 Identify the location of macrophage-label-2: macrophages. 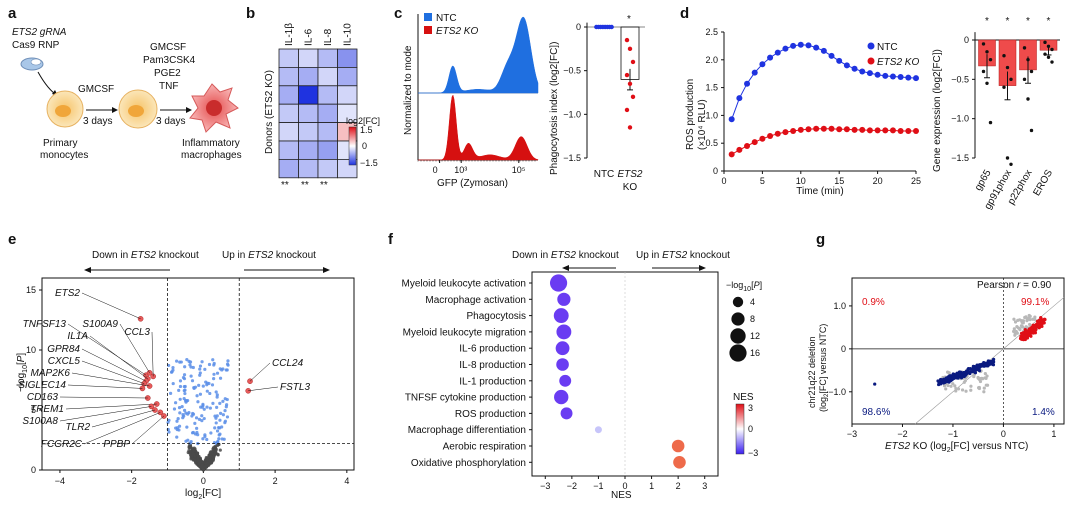
(211, 155).